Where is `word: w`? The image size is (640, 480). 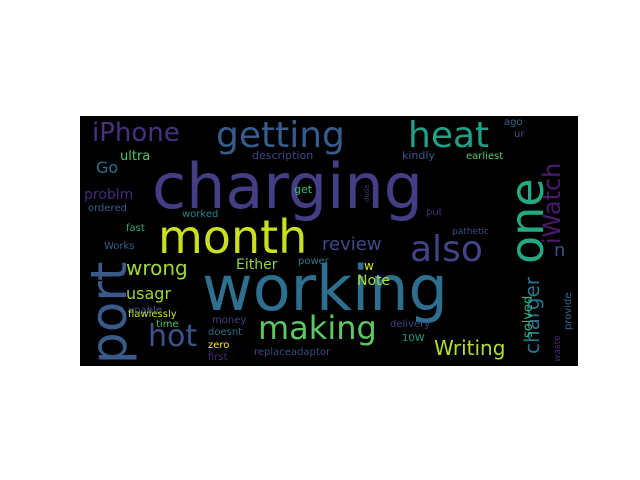 word: w is located at coordinates (369, 266).